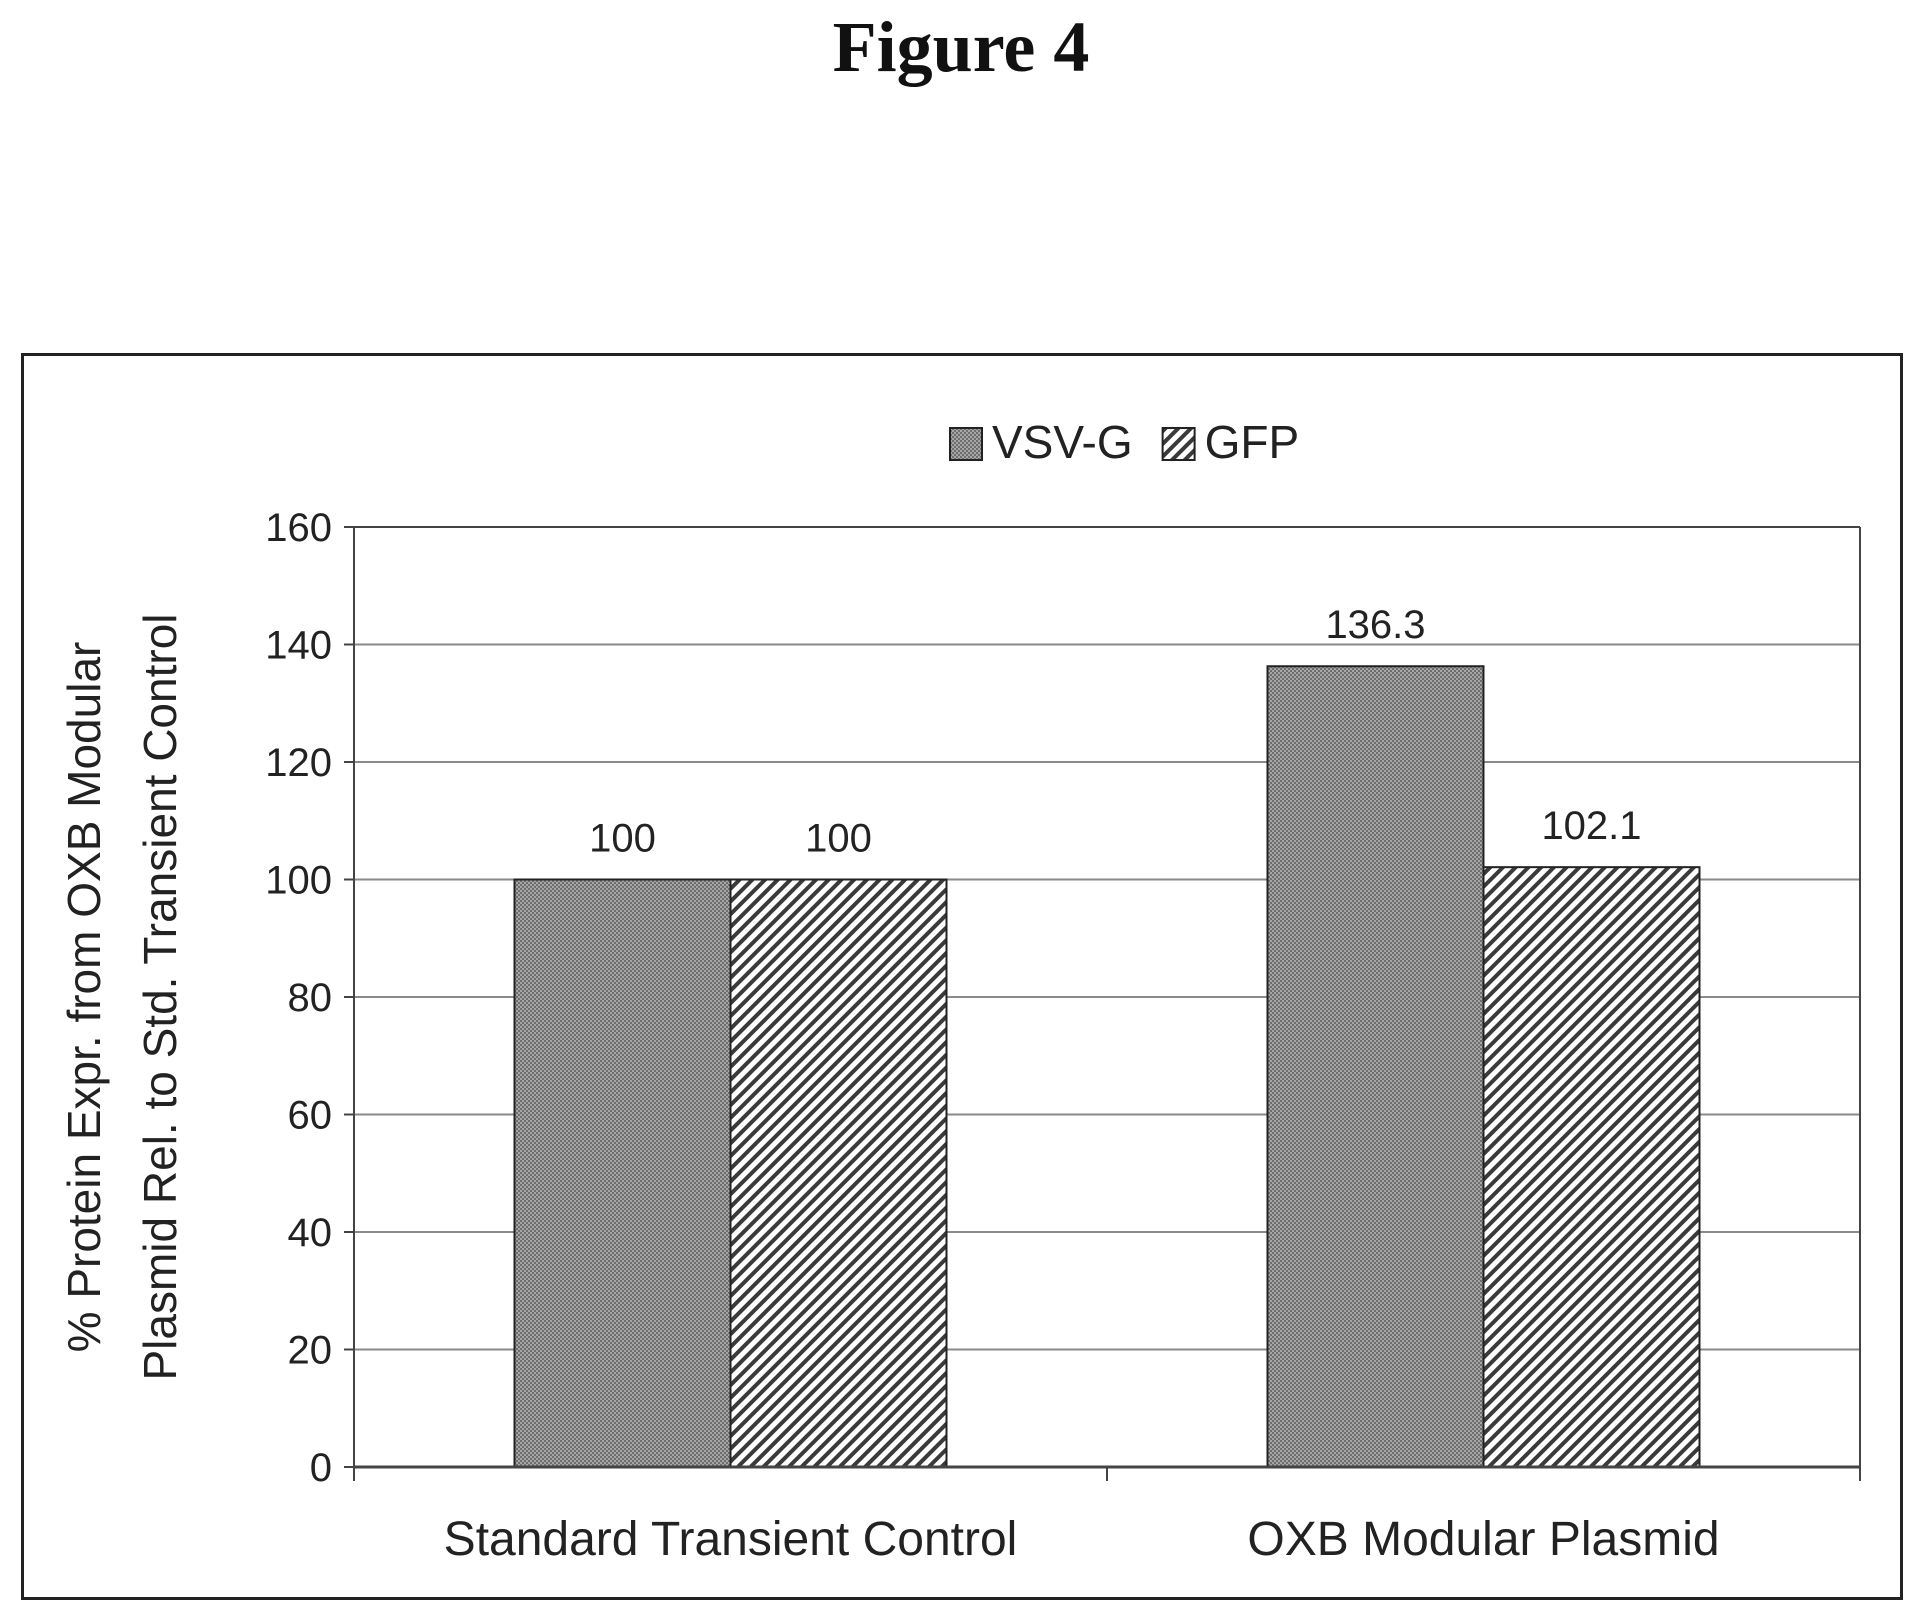 Image resolution: width=1922 pixels, height=1620 pixels. Describe the element at coordinates (622, 839) in the screenshot. I see `data-label-vsv-g-0: 100` at that location.